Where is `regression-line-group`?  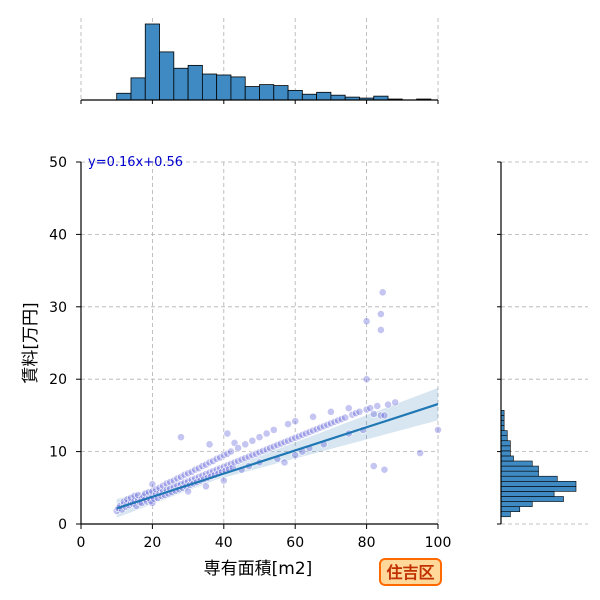
regression-line-group is located at coordinates (277, 456).